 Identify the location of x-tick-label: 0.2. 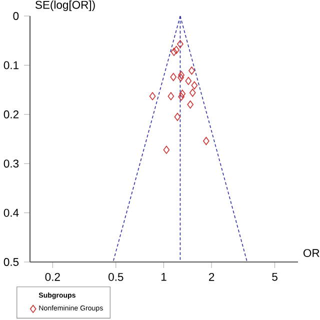
(52, 276).